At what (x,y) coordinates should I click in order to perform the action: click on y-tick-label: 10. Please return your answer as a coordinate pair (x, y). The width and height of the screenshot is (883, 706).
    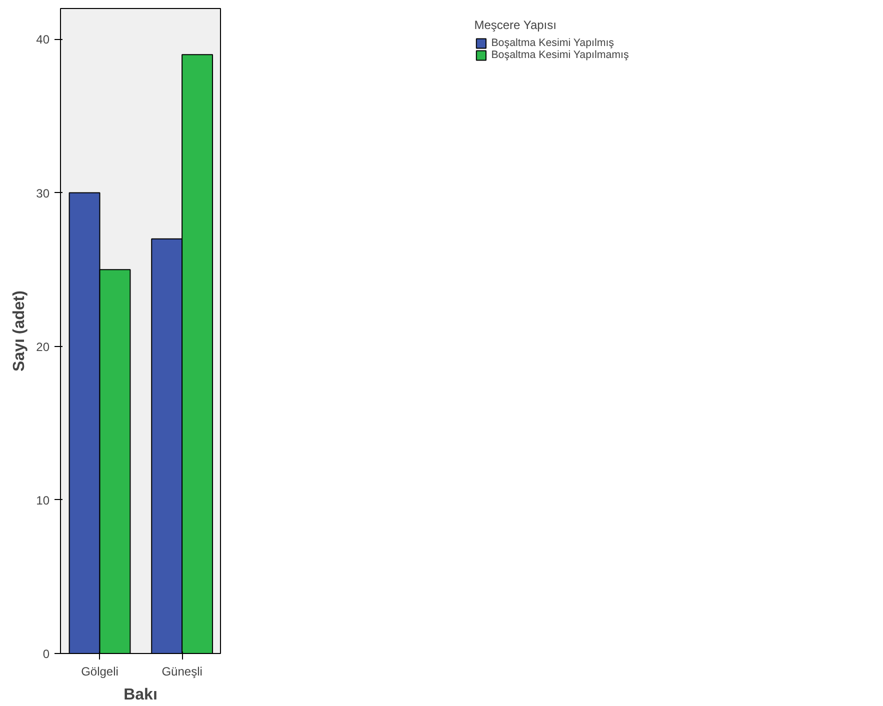
    Looking at the image, I should click on (43, 500).